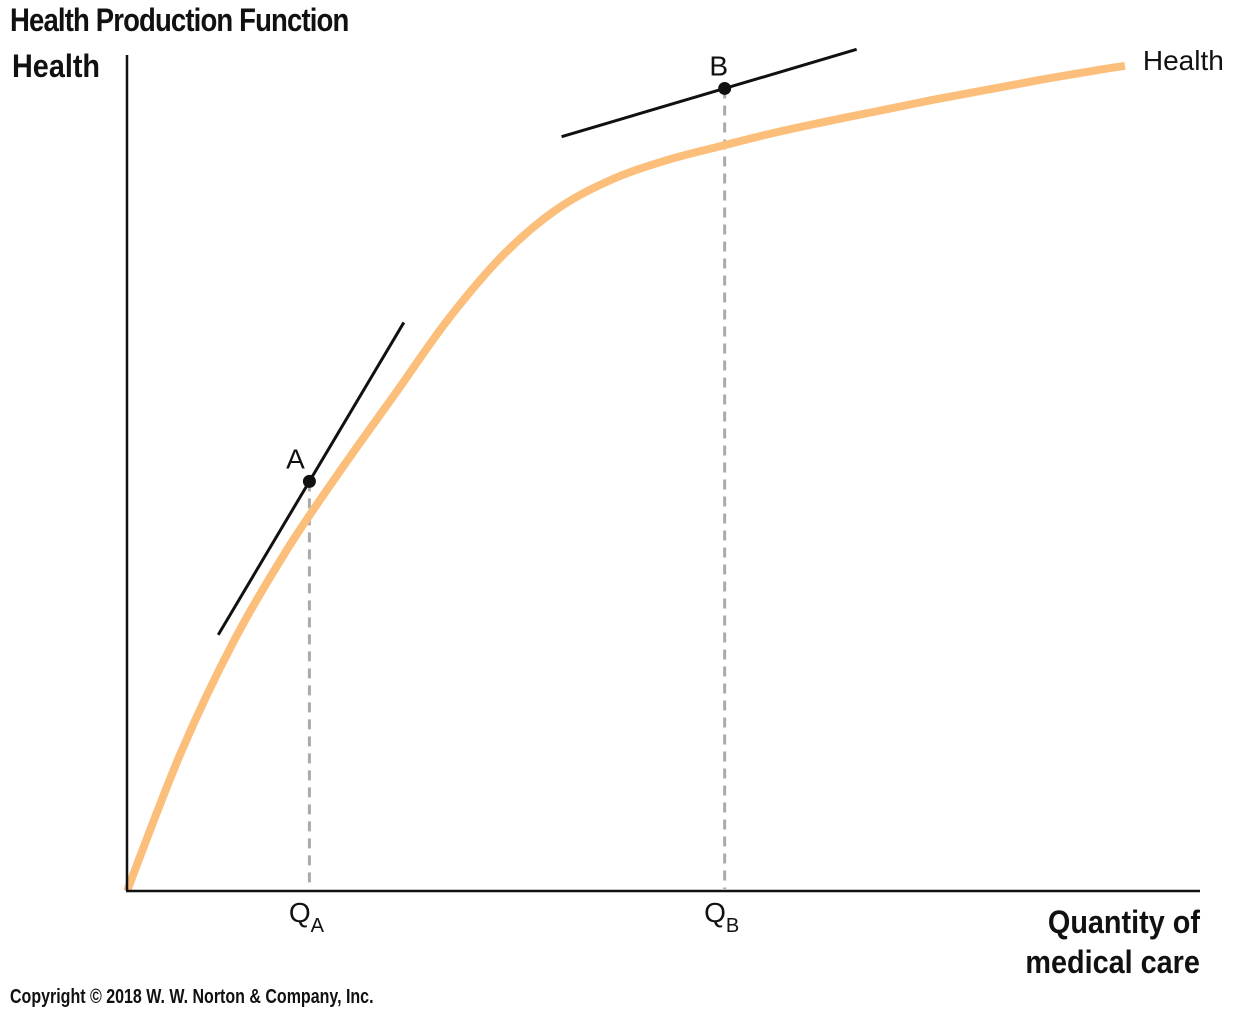  I want to click on series-label-health: Health, so click(1183, 60).